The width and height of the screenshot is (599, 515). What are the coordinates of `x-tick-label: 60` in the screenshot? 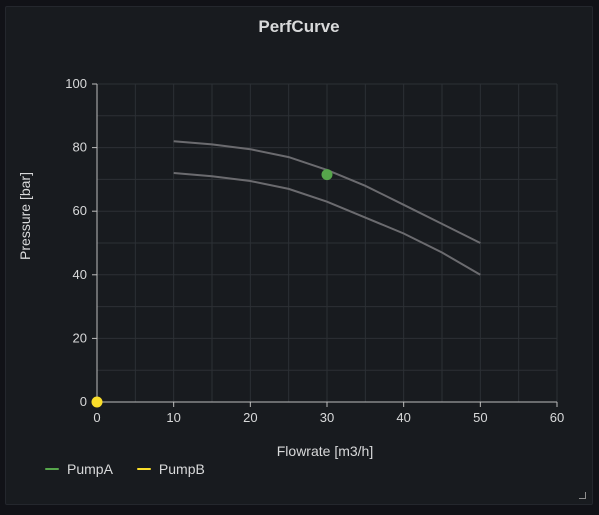 It's located at (557, 417).